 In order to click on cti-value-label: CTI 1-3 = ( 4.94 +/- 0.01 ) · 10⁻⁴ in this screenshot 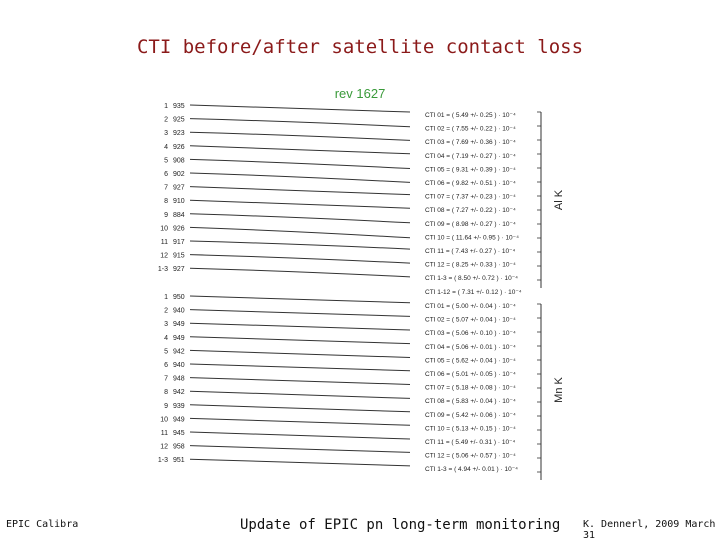, I will do `click(471, 469)`.